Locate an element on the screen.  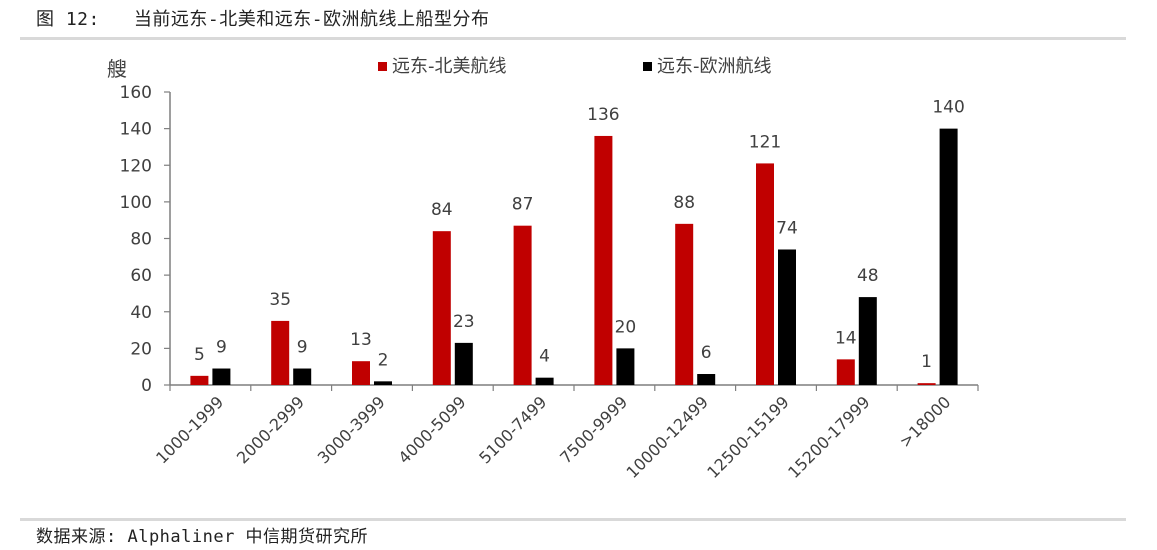
x-tick-label: 4000-5099 is located at coordinates (432, 429).